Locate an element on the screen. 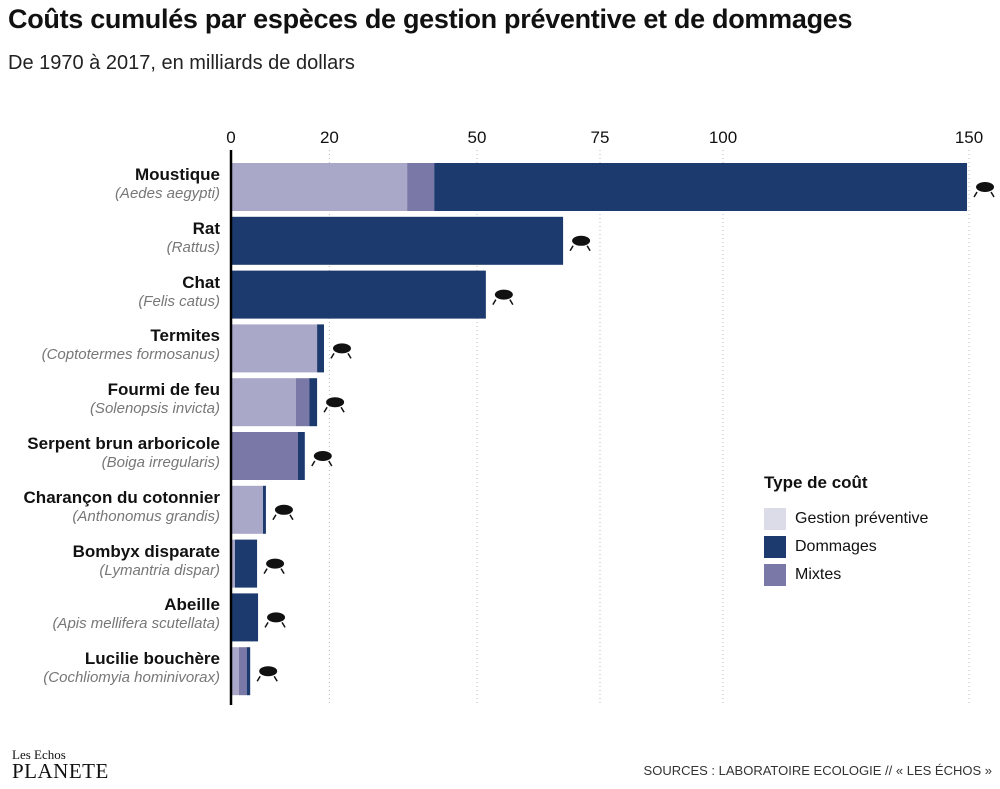 The height and width of the screenshot is (789, 1000). les-echos-planete-logo: Les Echos PLANETE is located at coordinates (60, 765).